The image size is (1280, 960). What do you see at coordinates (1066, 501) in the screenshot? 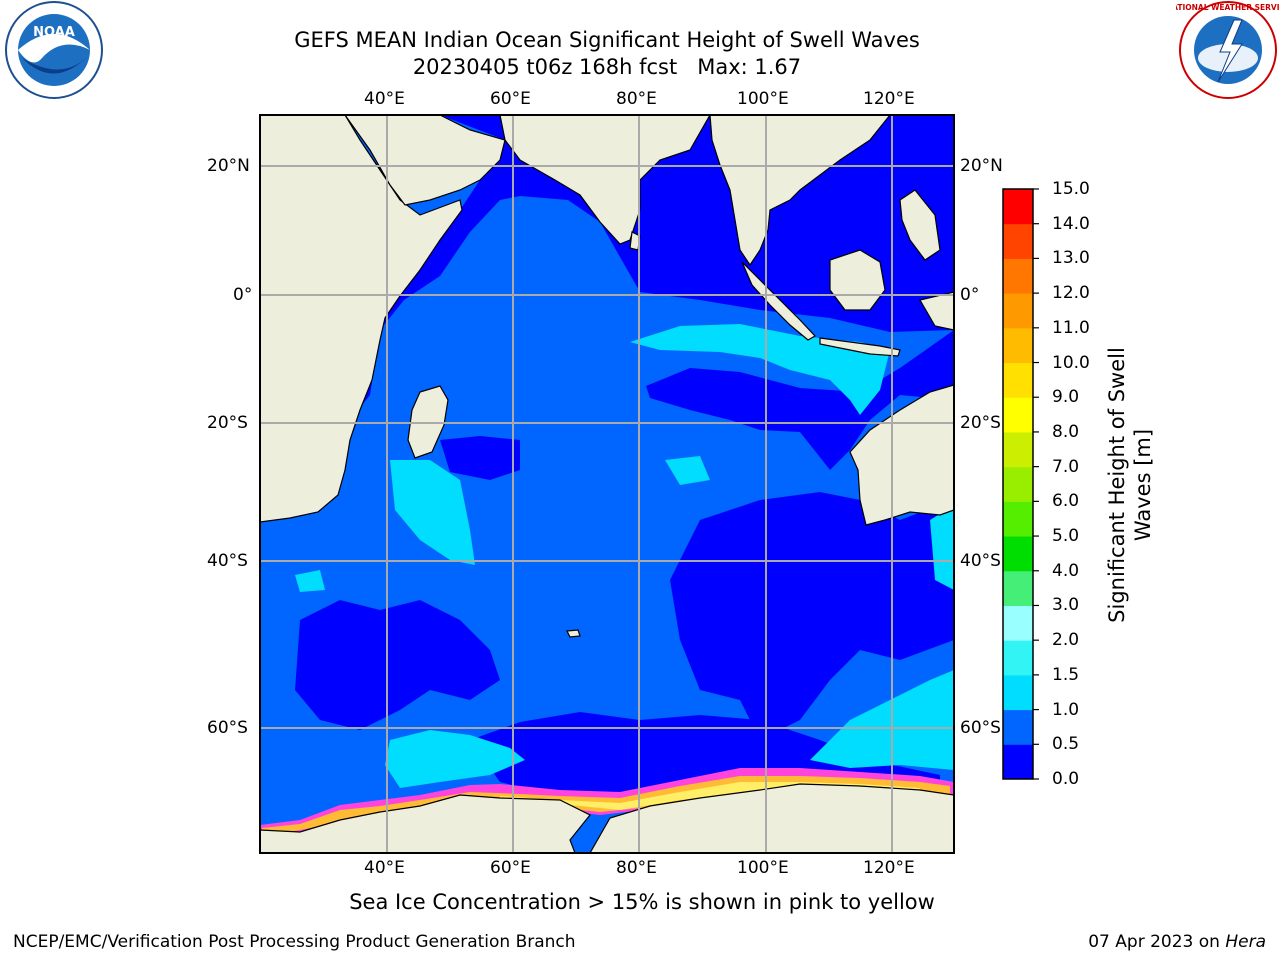
I see `colorbar-tick-label-8: 6.0` at bounding box center [1066, 501].